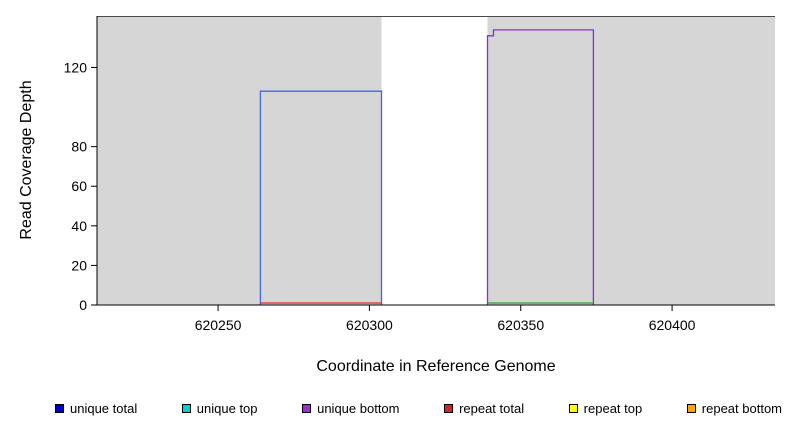  I want to click on legend-label: unique bottom, so click(358, 408).